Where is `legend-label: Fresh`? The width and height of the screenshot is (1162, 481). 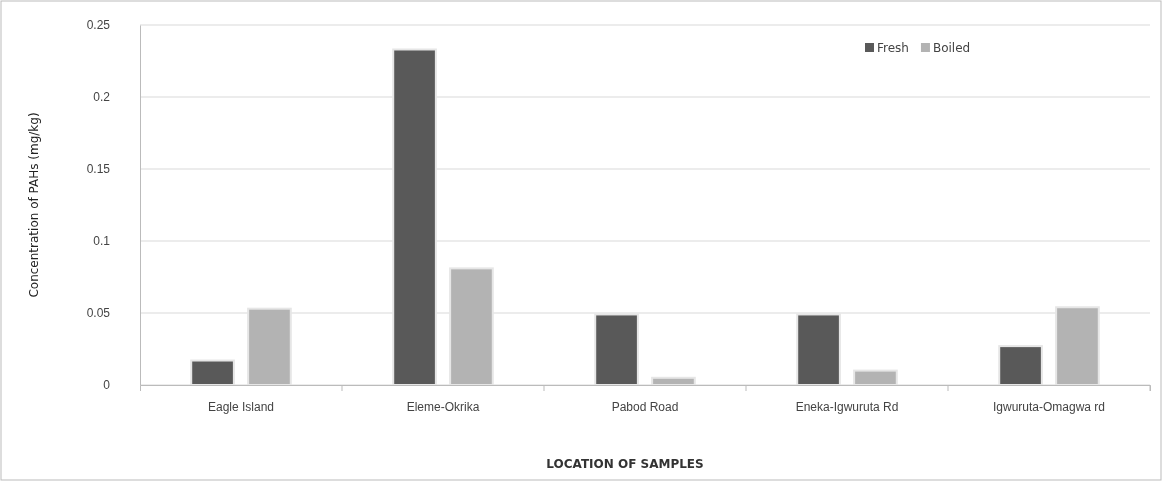 legend-label: Fresh is located at coordinates (893, 48).